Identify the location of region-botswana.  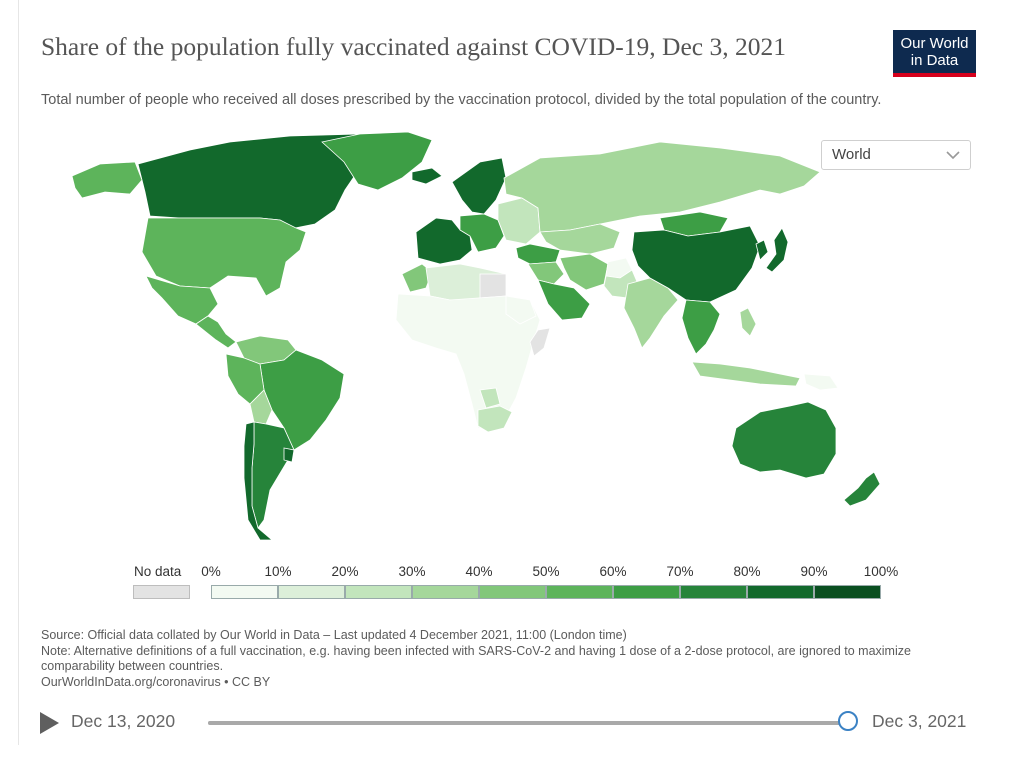
(490, 398).